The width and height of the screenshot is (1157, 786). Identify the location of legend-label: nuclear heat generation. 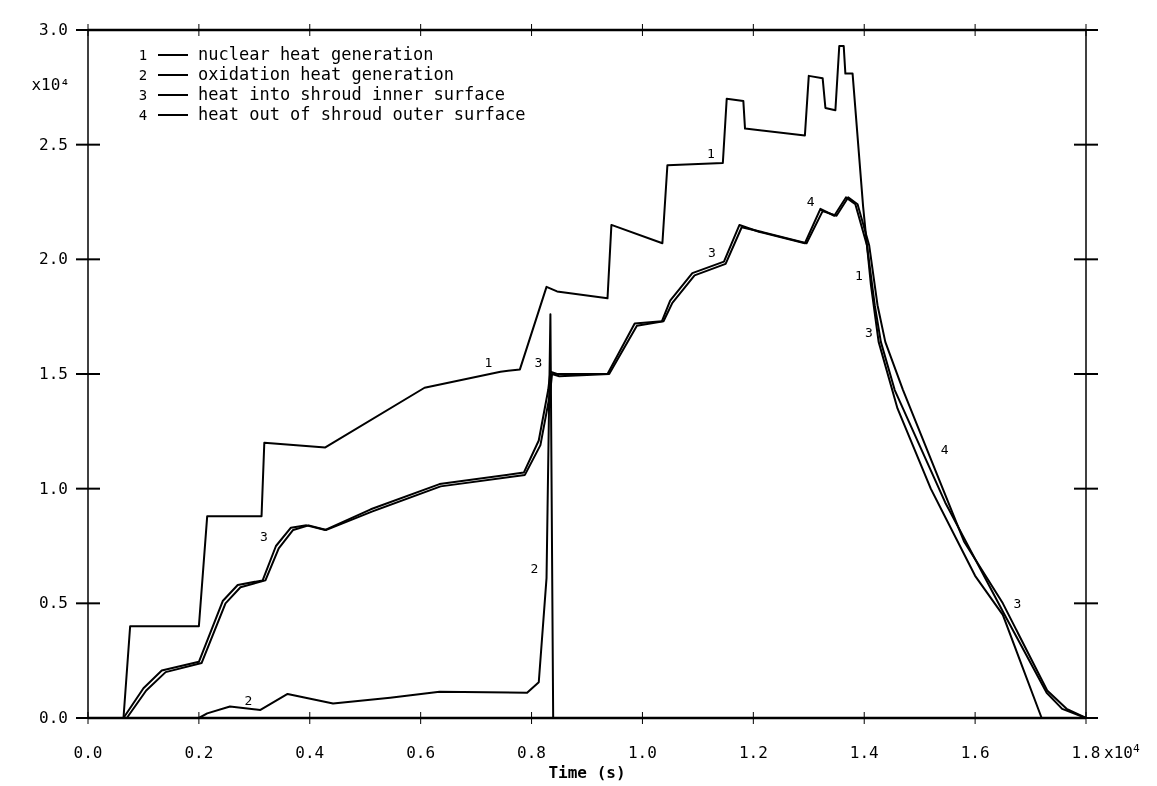
(316, 54).